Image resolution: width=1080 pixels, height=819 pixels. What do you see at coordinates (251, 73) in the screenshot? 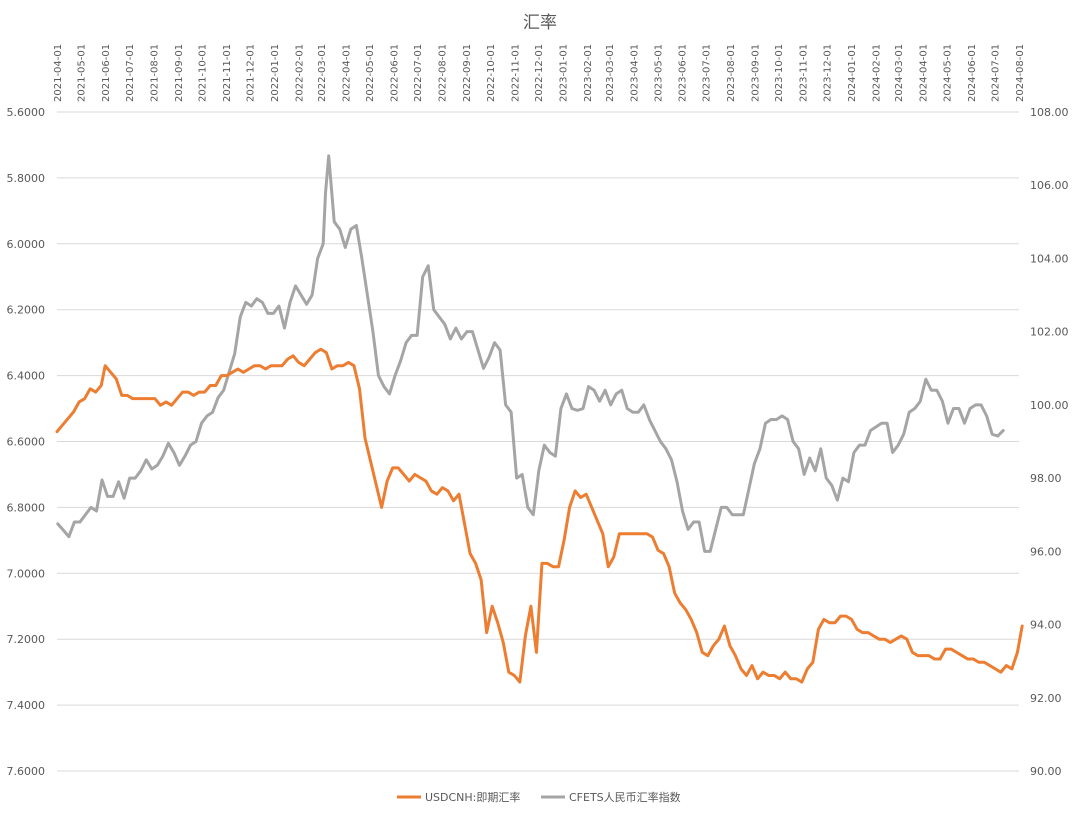
I see `x-tick-label: 2021-12-01` at bounding box center [251, 73].